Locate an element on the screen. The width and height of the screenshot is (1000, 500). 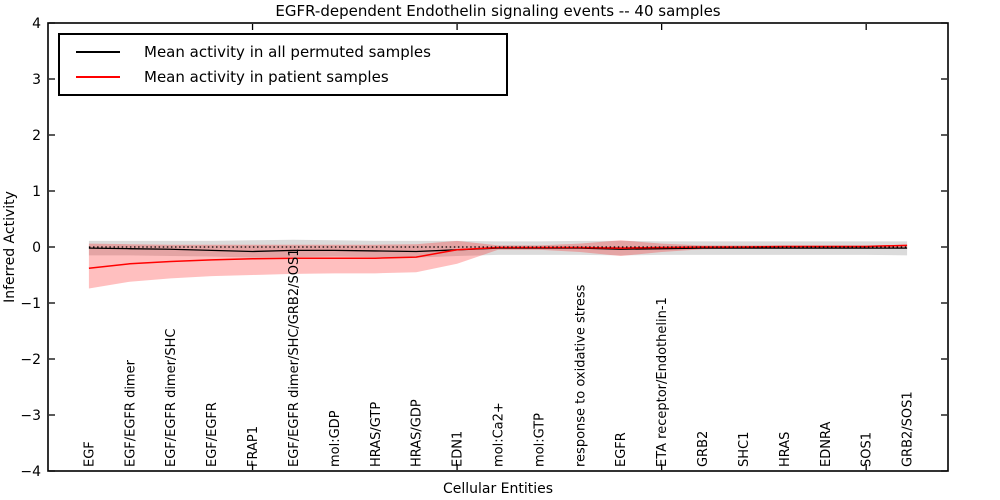
x-category-label: EGF/EGFR is located at coordinates (212, 434).